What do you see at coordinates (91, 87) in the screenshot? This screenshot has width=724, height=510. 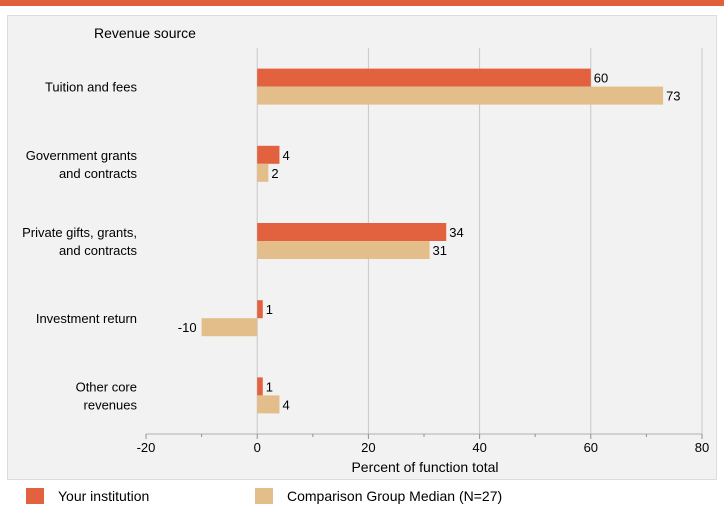 I see `category-label: Tuition and fees` at bounding box center [91, 87].